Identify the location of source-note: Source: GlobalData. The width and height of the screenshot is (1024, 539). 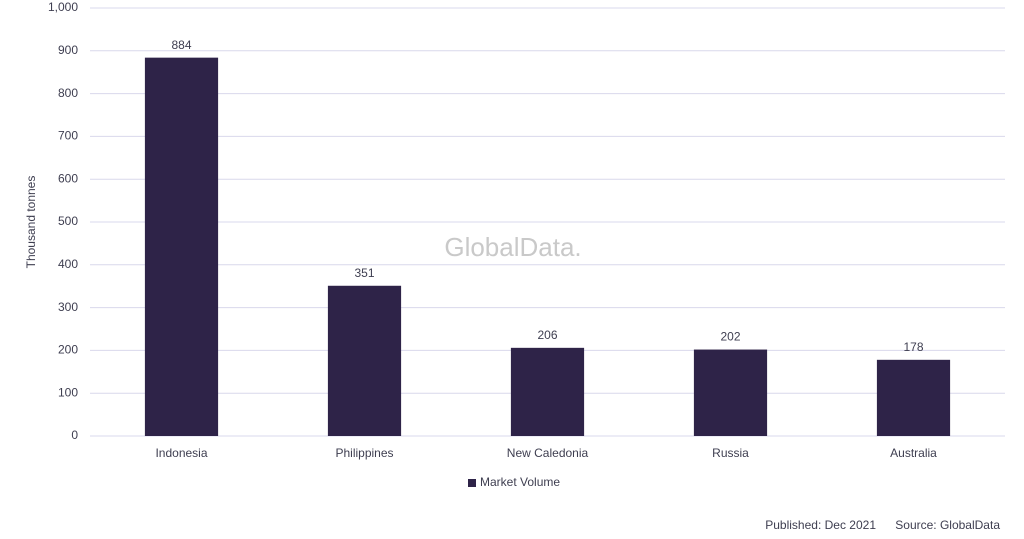
(947, 525).